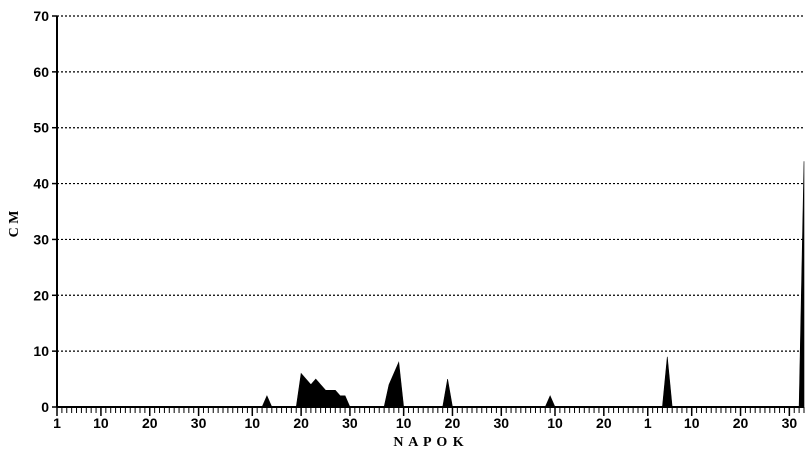  What do you see at coordinates (404, 423) in the screenshot?
I see `x-tick-label-72: 10` at bounding box center [404, 423].